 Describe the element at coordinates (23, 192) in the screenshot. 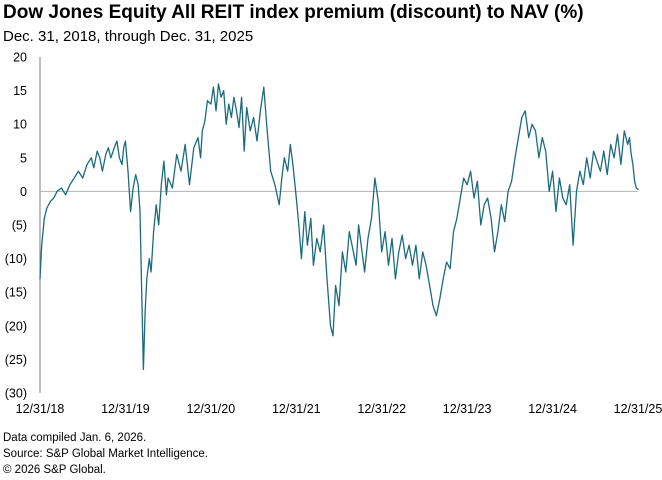

I see `y-tick-label: 0` at that location.